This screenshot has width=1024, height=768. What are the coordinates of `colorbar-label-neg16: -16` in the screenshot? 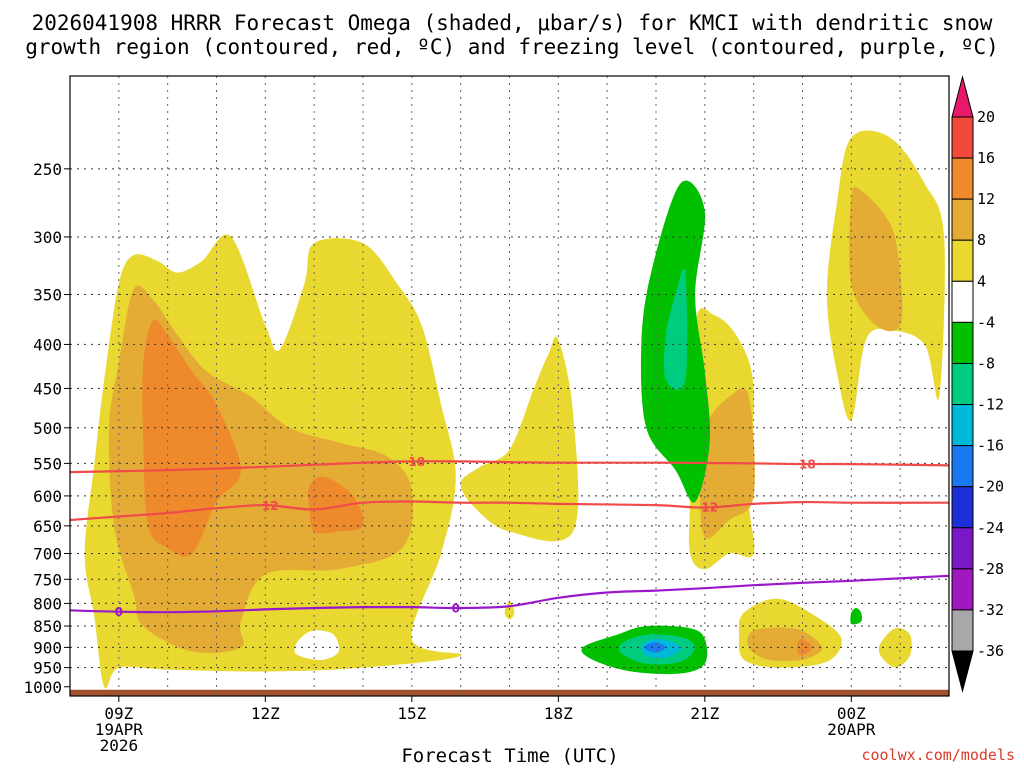 It's located at (990, 446).